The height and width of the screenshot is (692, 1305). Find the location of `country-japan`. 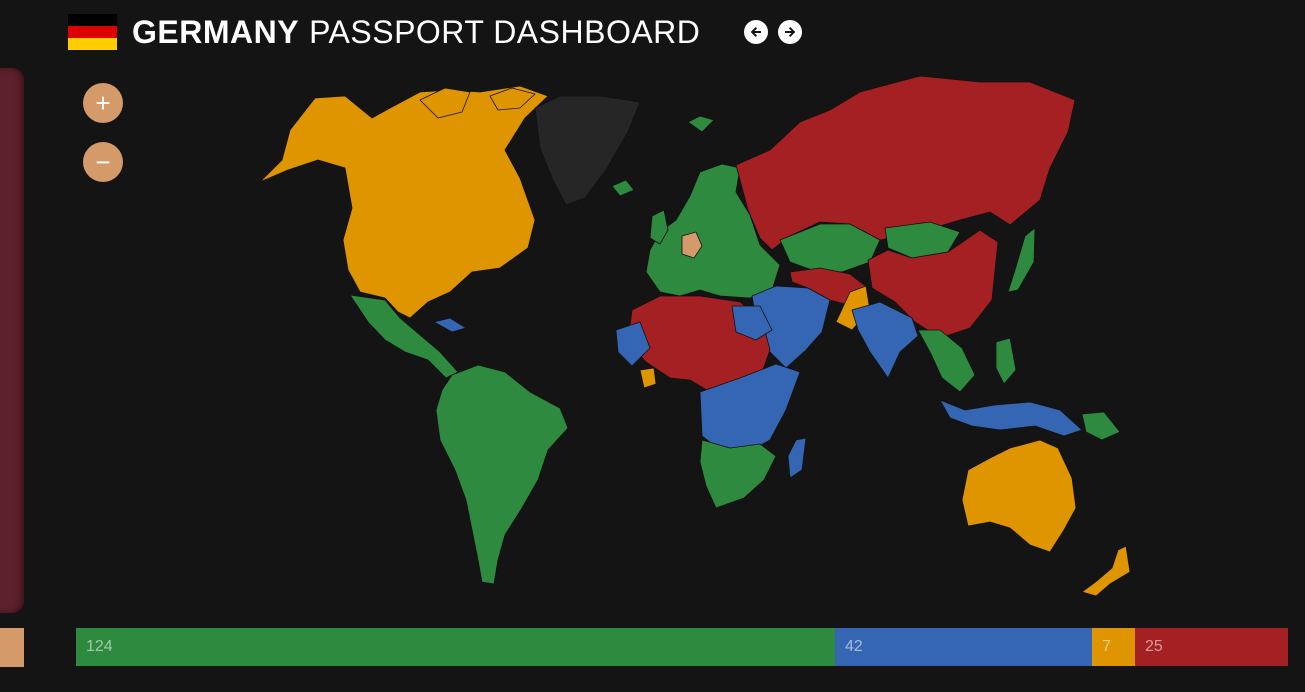

country-japan is located at coordinates (1021, 260).